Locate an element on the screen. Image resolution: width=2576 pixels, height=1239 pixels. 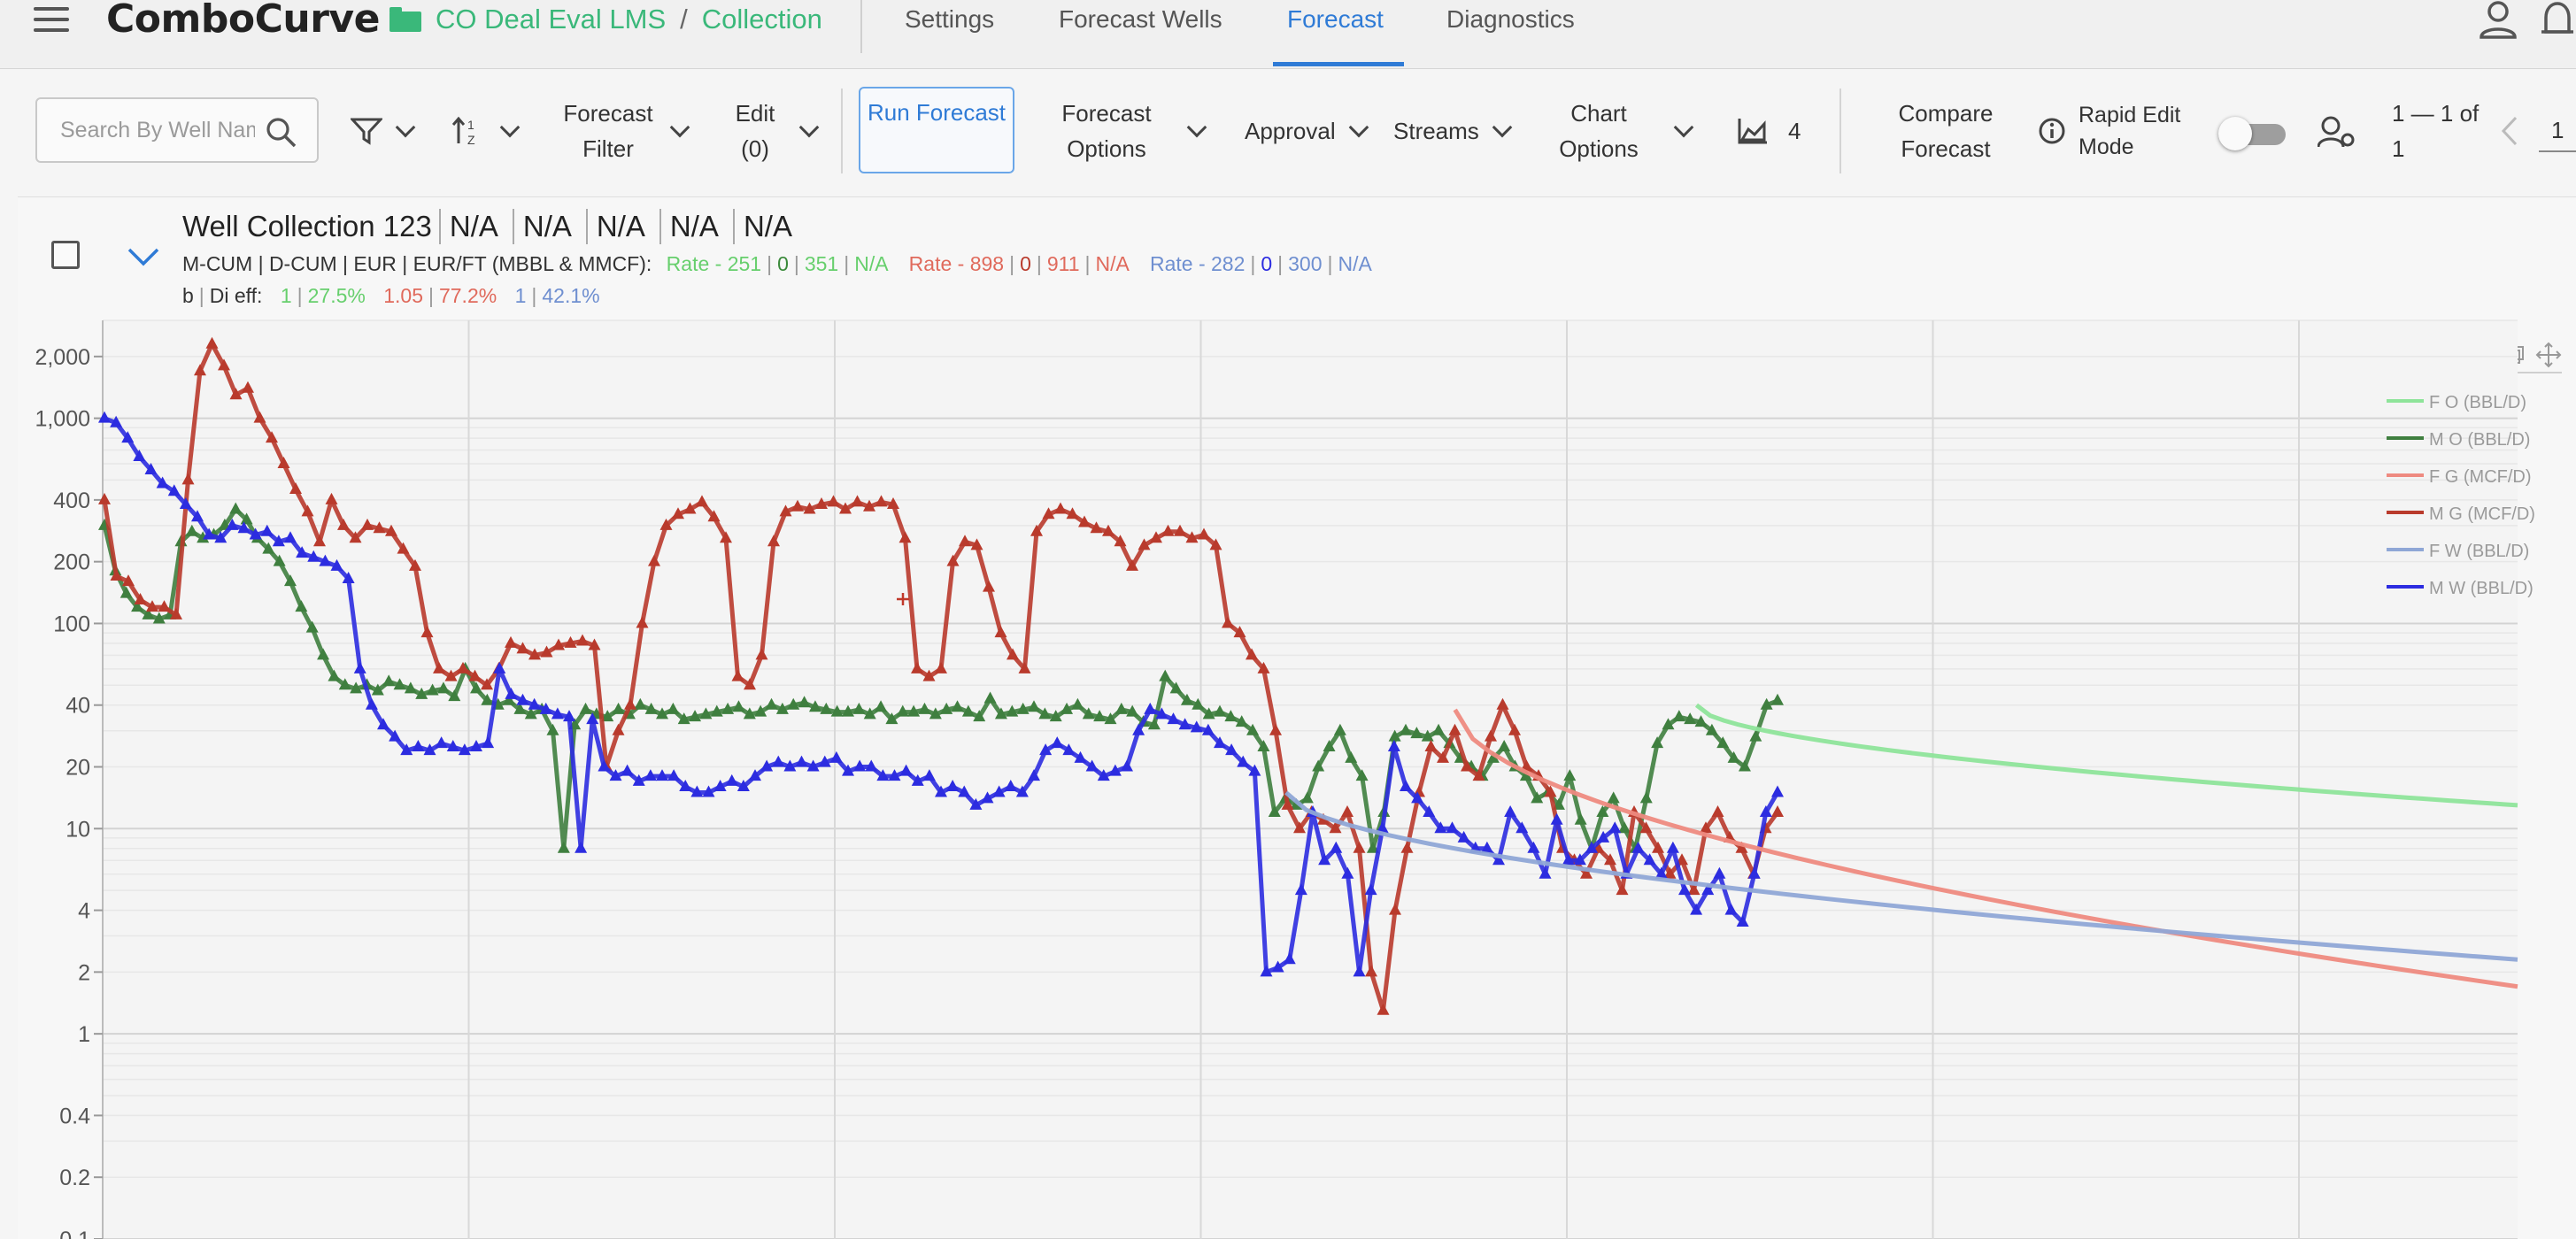
forecast-options-label: Forecast Options is located at coordinates (1106, 131).